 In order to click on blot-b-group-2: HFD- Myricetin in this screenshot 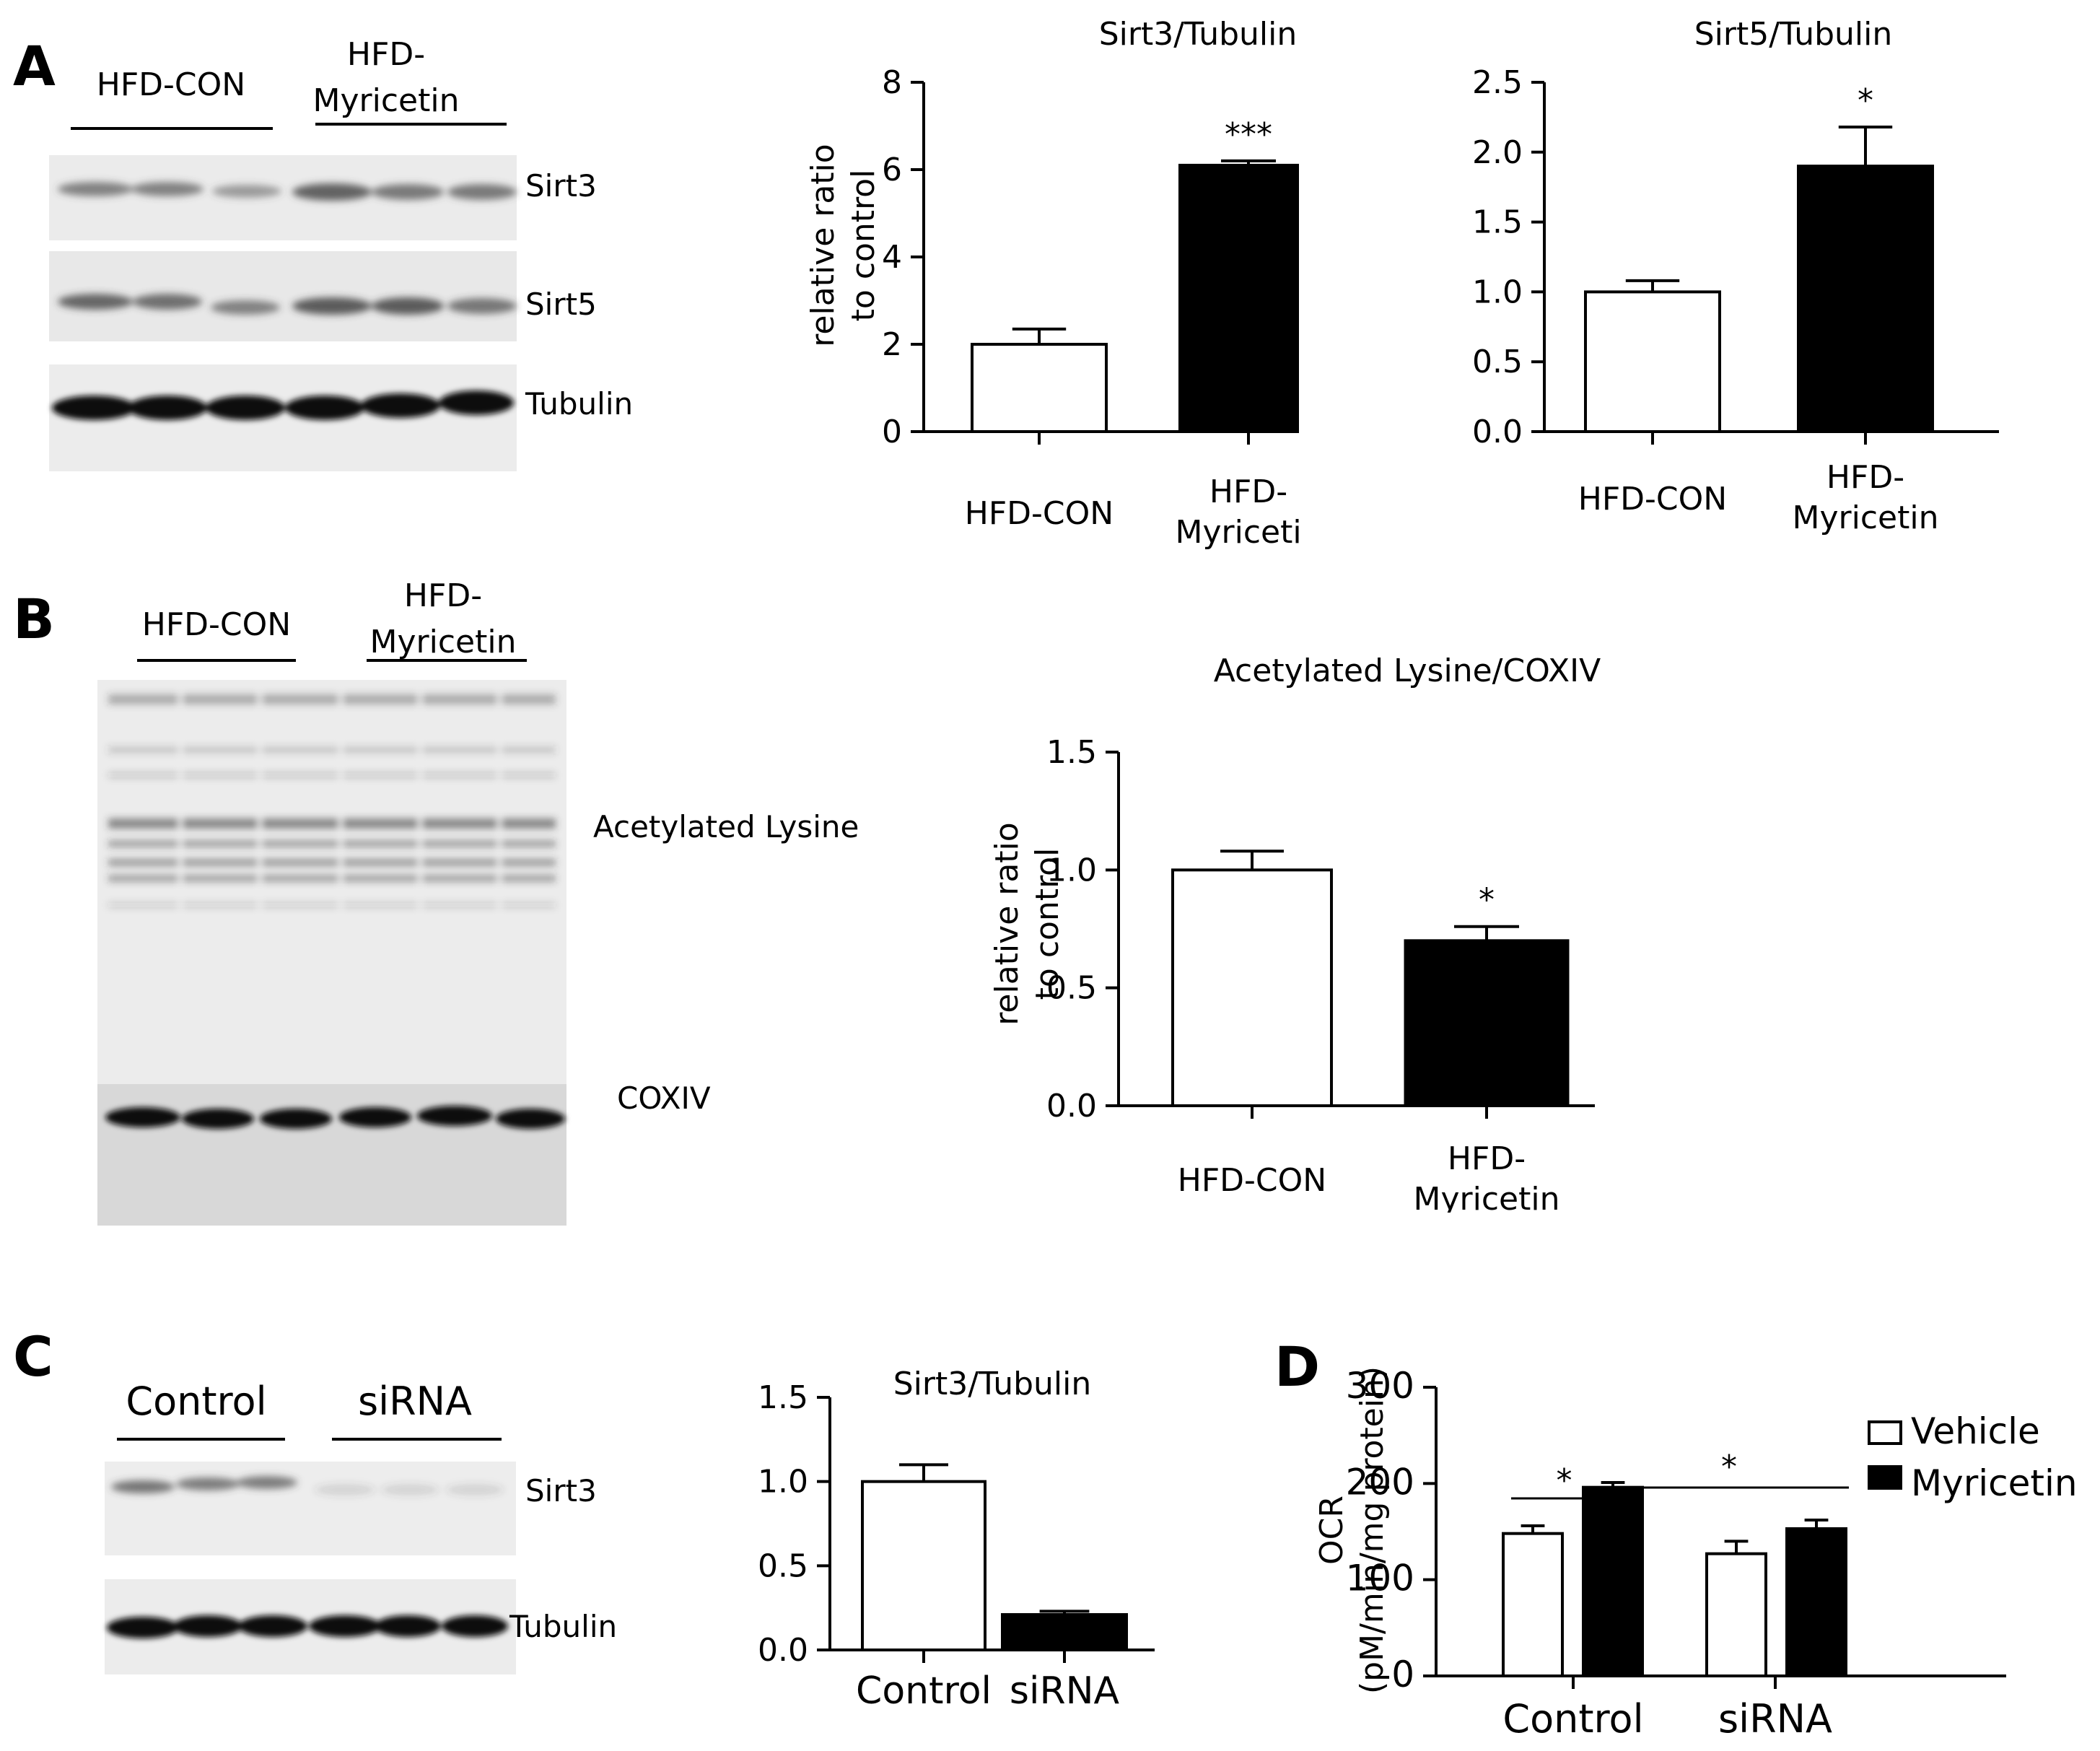, I will do `click(443, 618)`.